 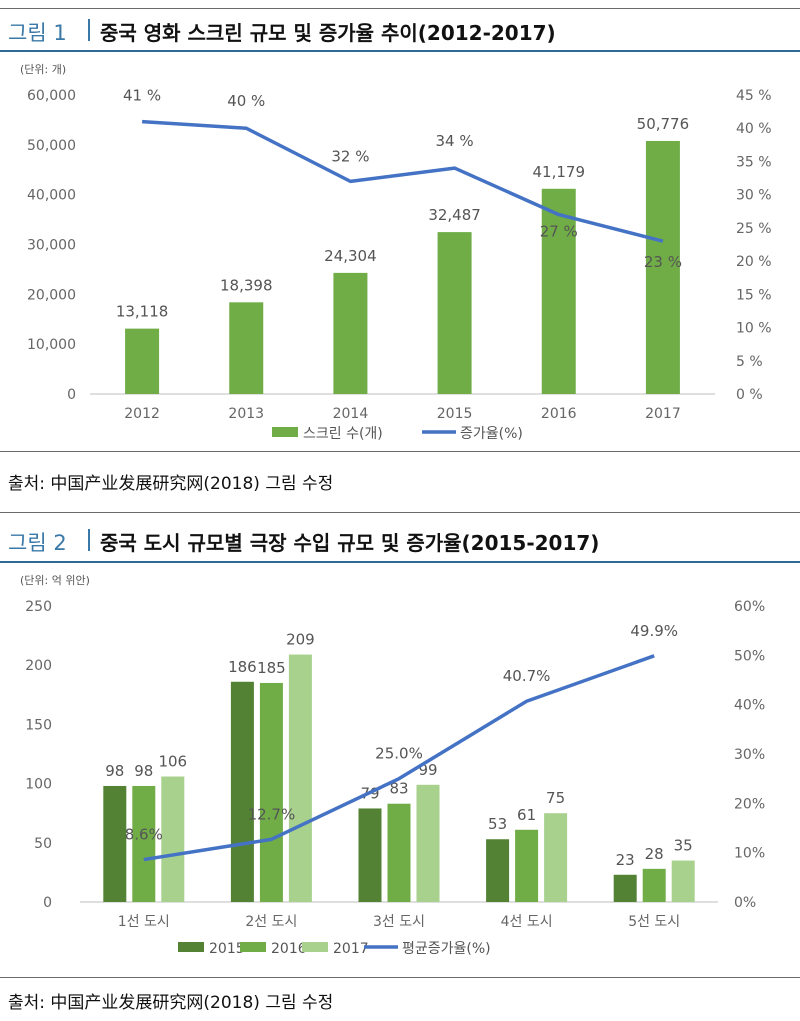 I want to click on line-data-label: 49.9%, so click(x=654, y=631).